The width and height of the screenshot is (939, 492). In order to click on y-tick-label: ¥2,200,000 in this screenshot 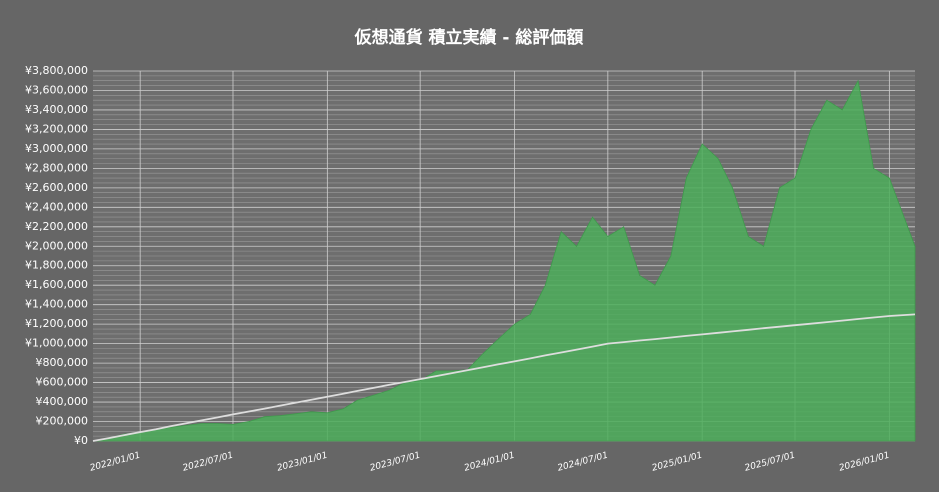, I will do `click(56, 226)`.